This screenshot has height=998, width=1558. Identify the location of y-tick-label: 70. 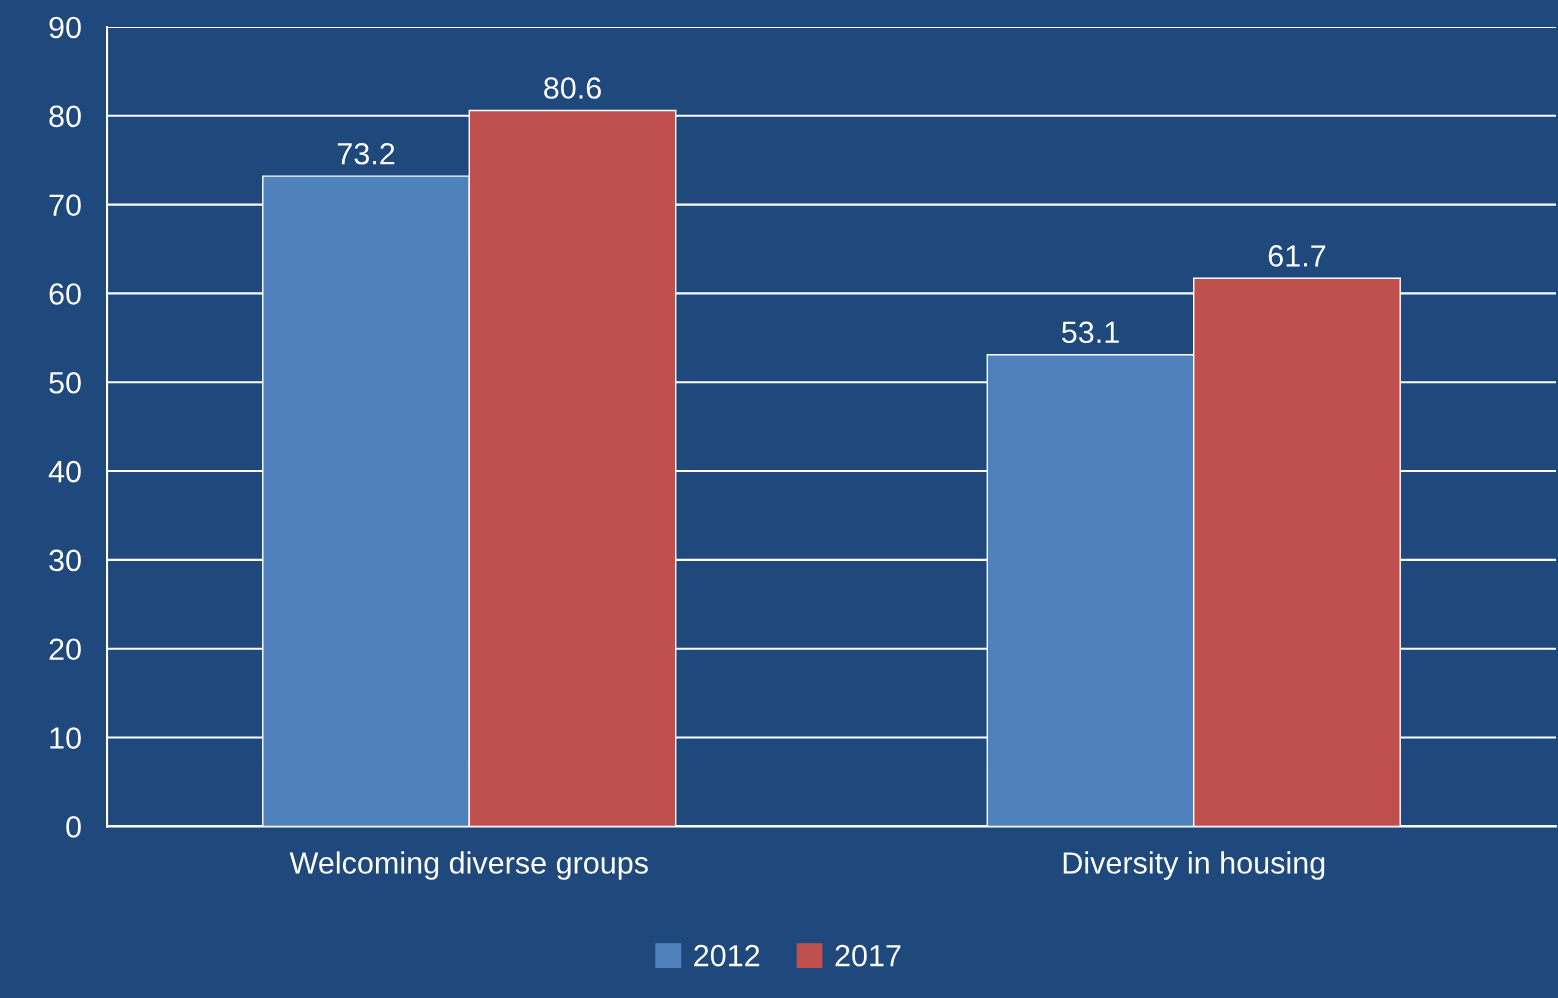
(65, 205).